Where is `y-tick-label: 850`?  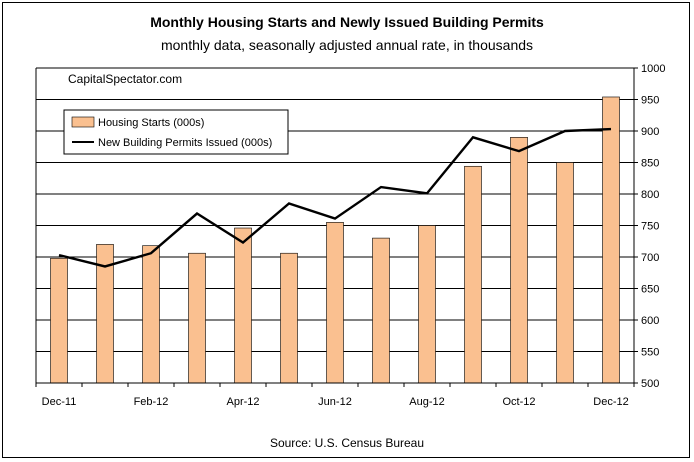 y-tick-label: 850 is located at coordinates (650, 164).